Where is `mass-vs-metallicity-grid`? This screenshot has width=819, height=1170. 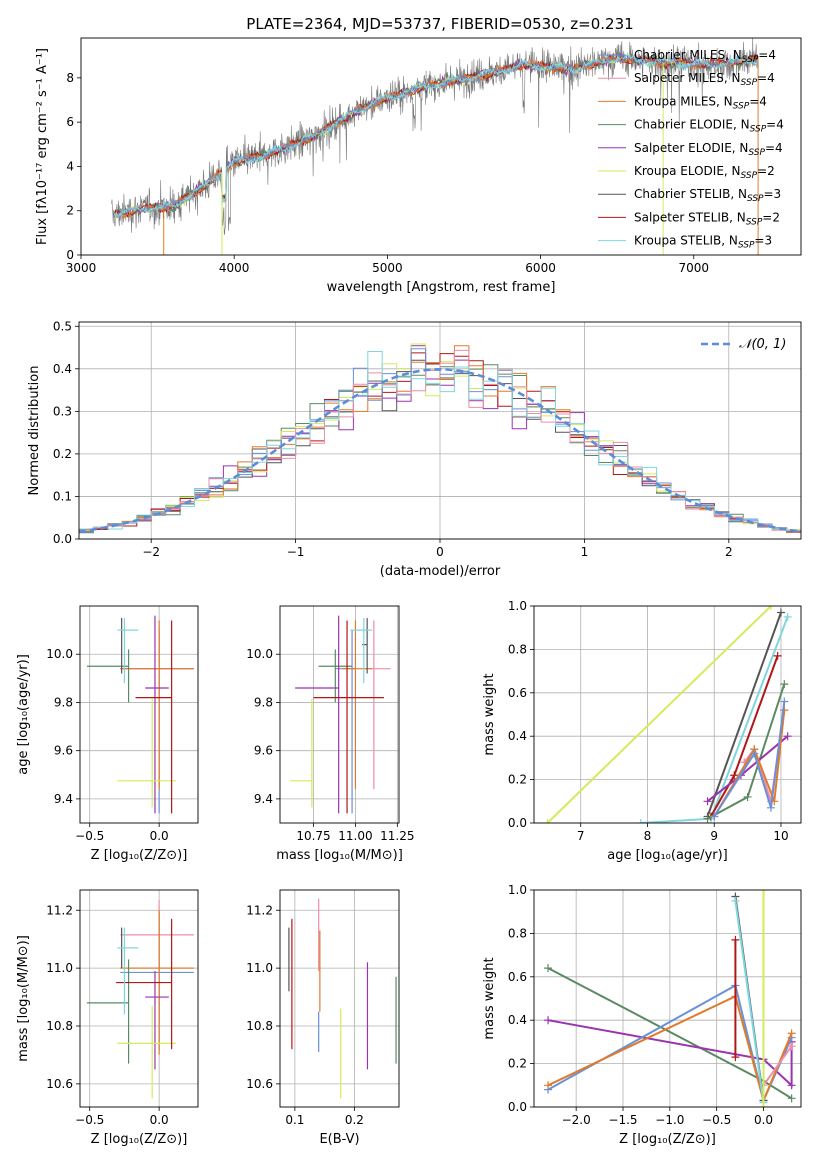
mass-vs-metallicity-grid is located at coordinates (139, 998).